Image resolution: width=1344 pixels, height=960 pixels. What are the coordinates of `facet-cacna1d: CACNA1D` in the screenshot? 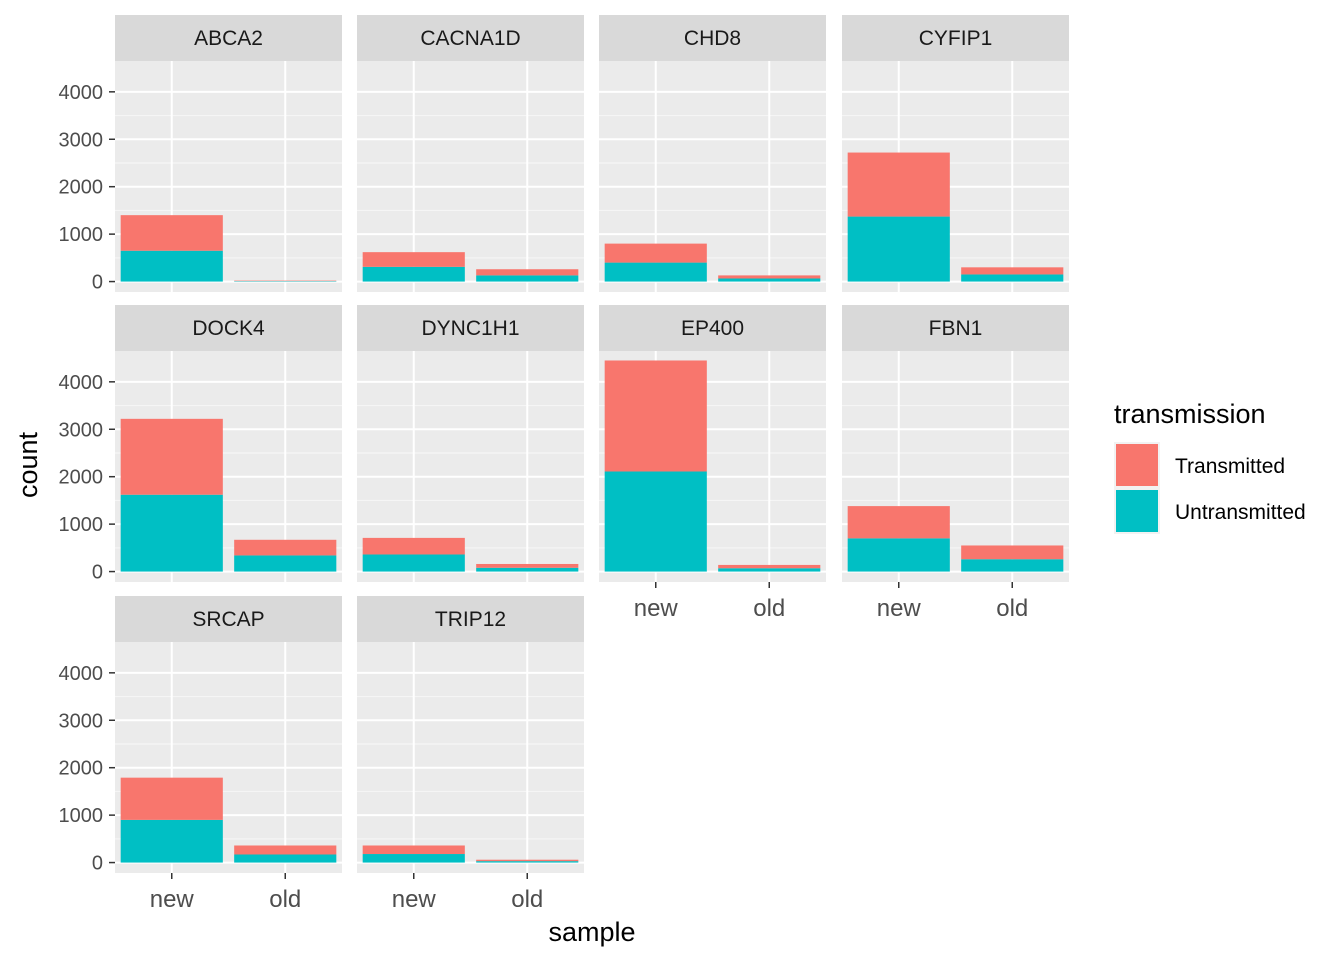 It's located at (470, 153).